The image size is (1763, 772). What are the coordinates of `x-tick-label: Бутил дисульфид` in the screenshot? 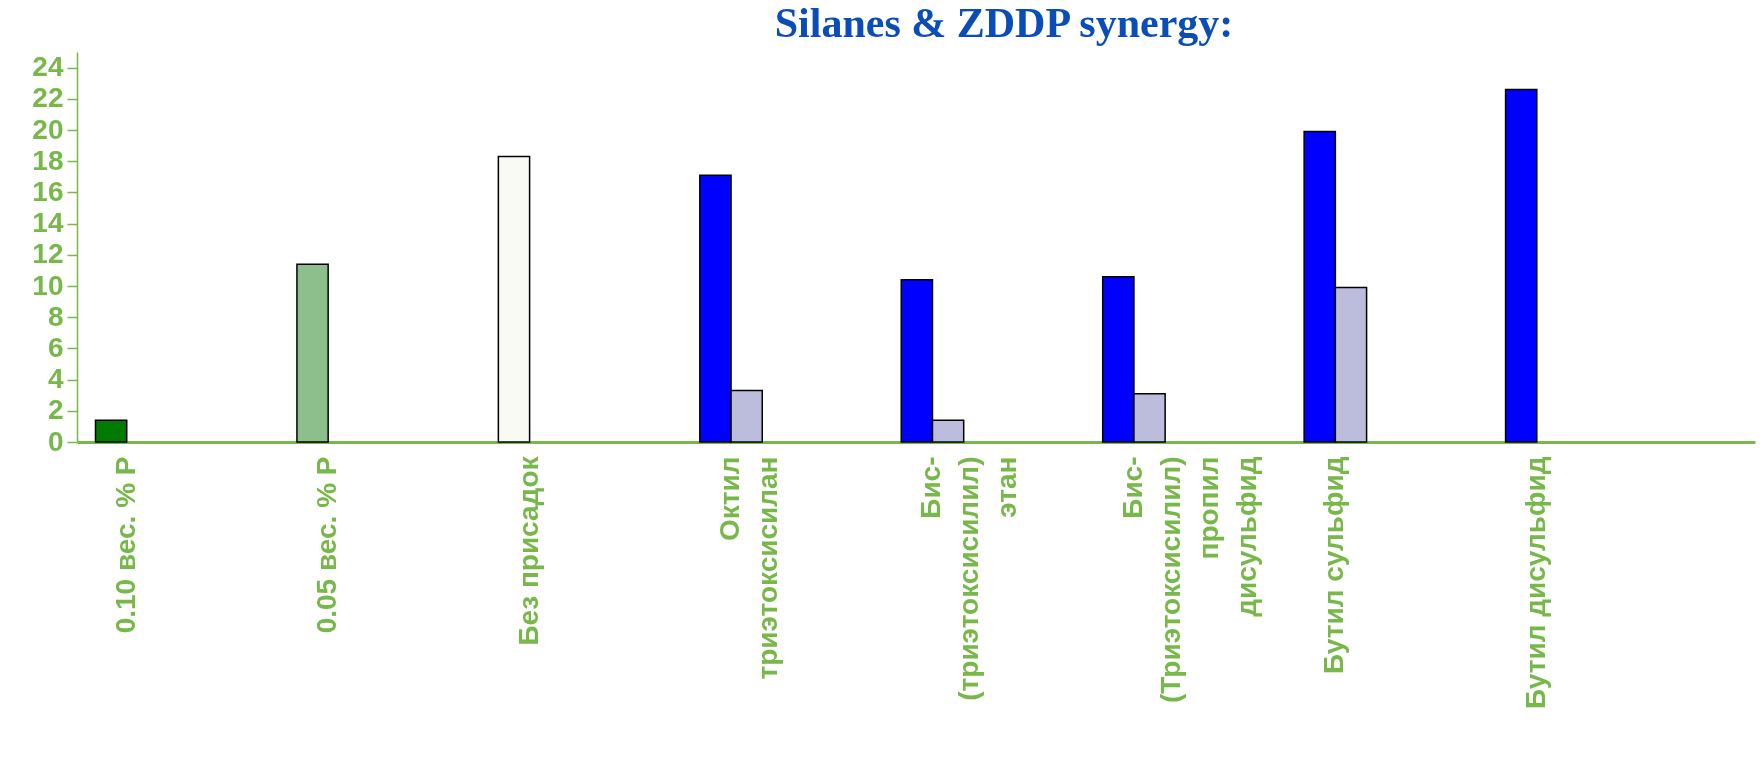 It's located at (1535, 582).